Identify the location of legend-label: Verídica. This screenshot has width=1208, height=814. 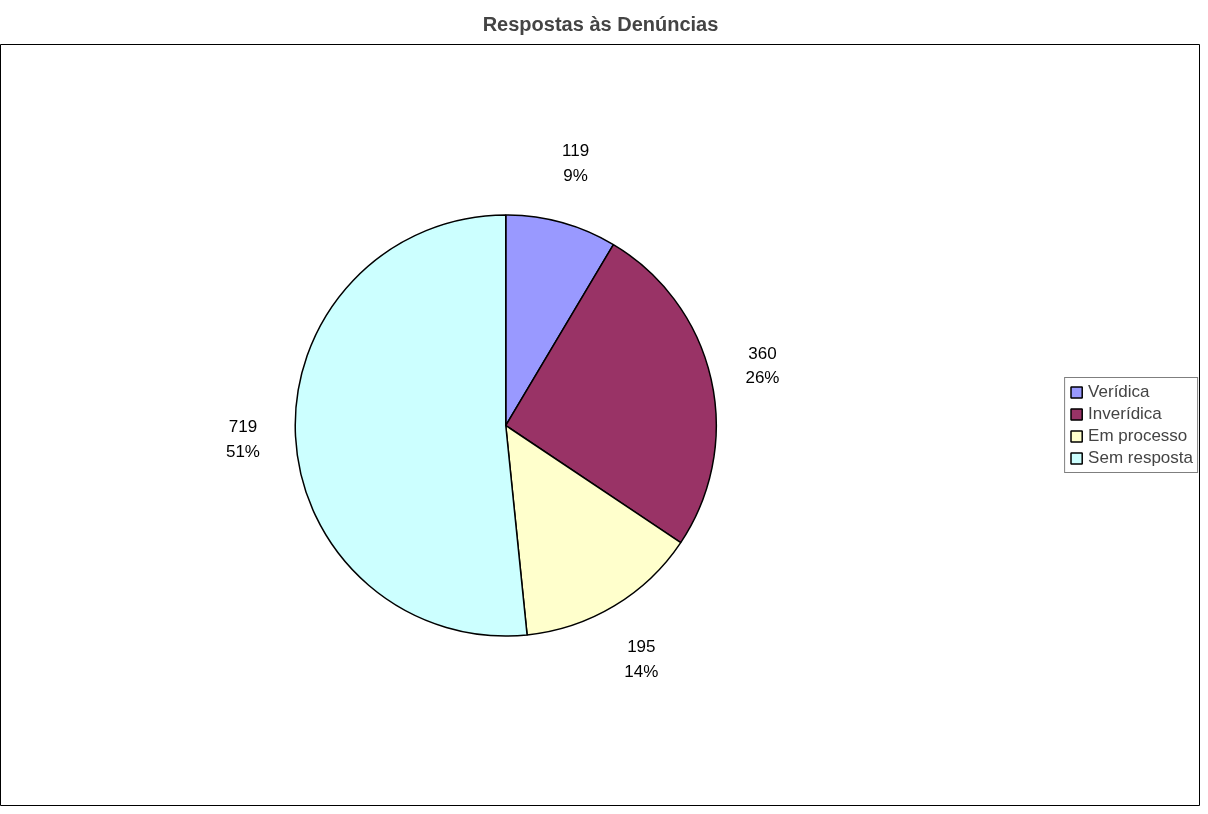
(1119, 392).